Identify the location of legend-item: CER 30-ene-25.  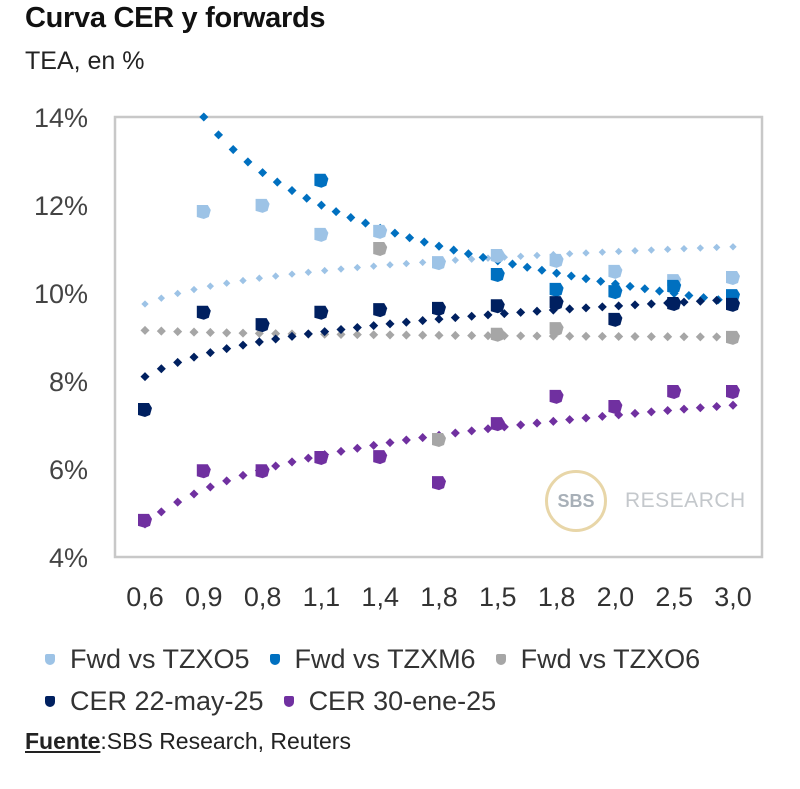
(389, 701).